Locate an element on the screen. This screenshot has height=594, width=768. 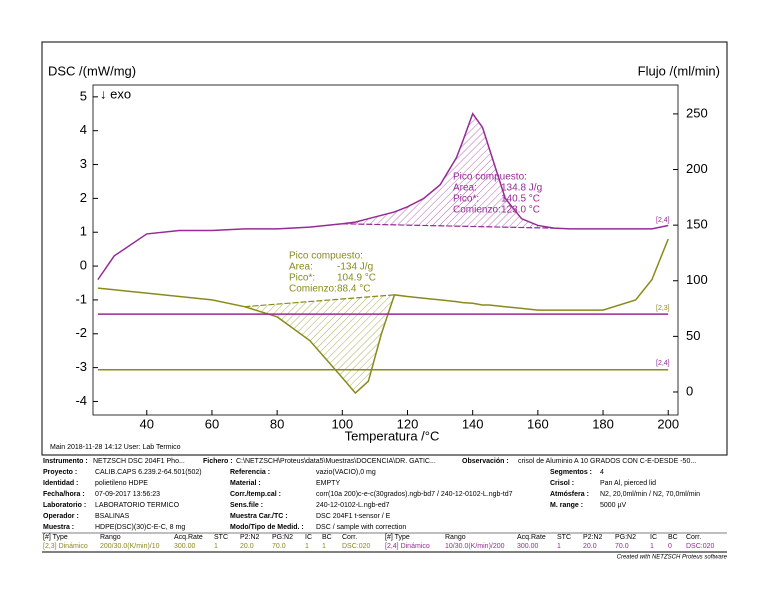
info-text: DSC:020 is located at coordinates (700, 546).